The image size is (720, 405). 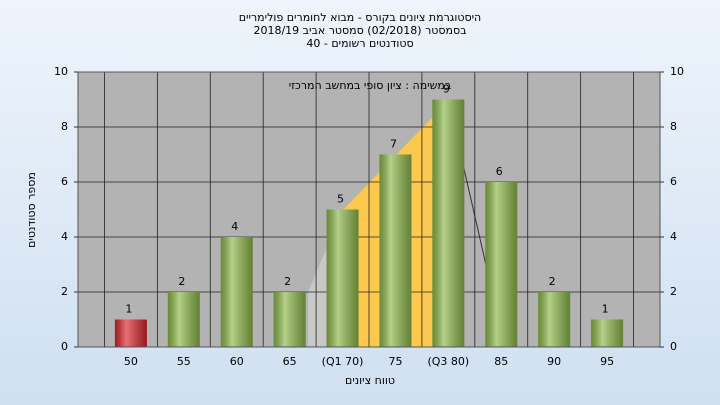 What do you see at coordinates (31, 210) in the screenshot?
I see `y-axis-label: מספר סטודנטים` at bounding box center [31, 210].